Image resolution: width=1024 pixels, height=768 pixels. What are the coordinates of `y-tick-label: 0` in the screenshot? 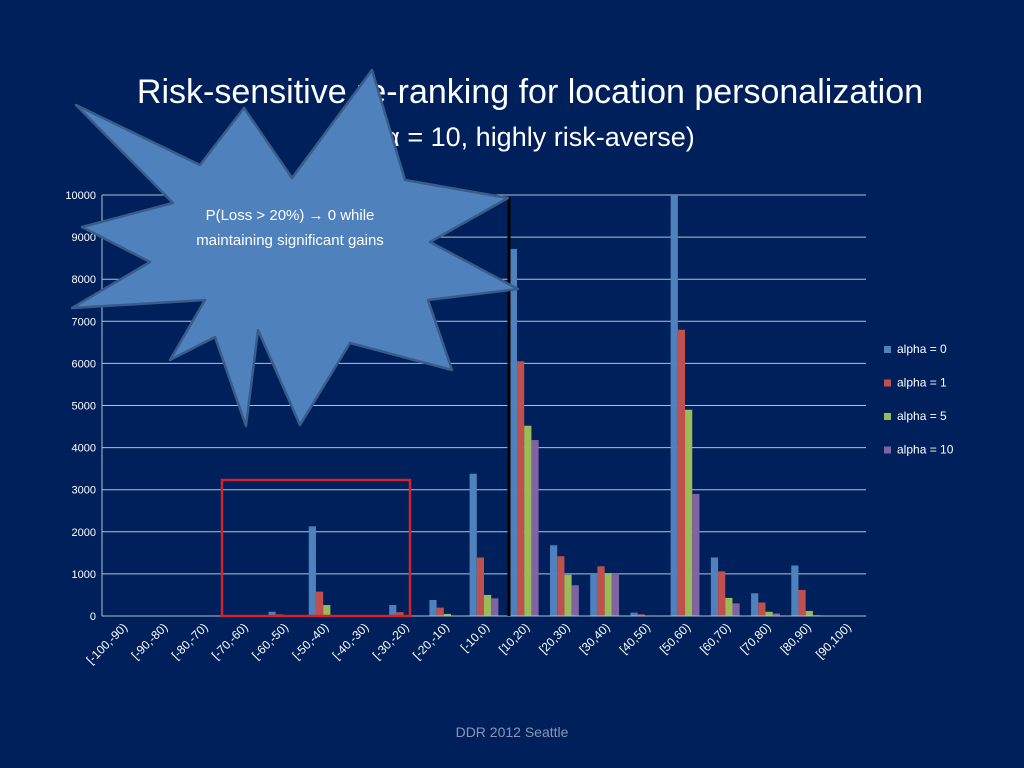 It's located at (93, 617).